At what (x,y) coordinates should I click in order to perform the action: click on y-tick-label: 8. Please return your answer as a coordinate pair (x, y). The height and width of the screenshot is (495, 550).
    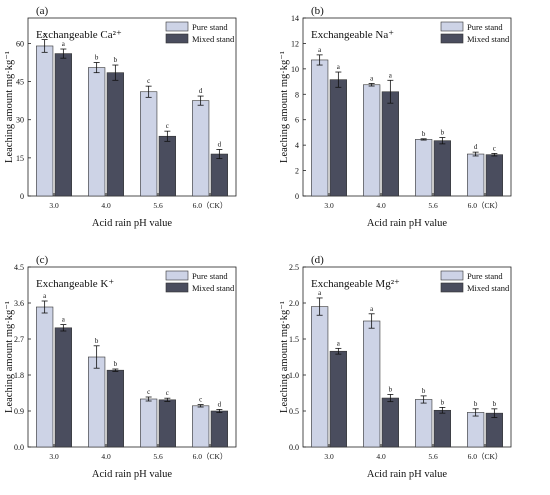
    Looking at the image, I should click on (297, 94).